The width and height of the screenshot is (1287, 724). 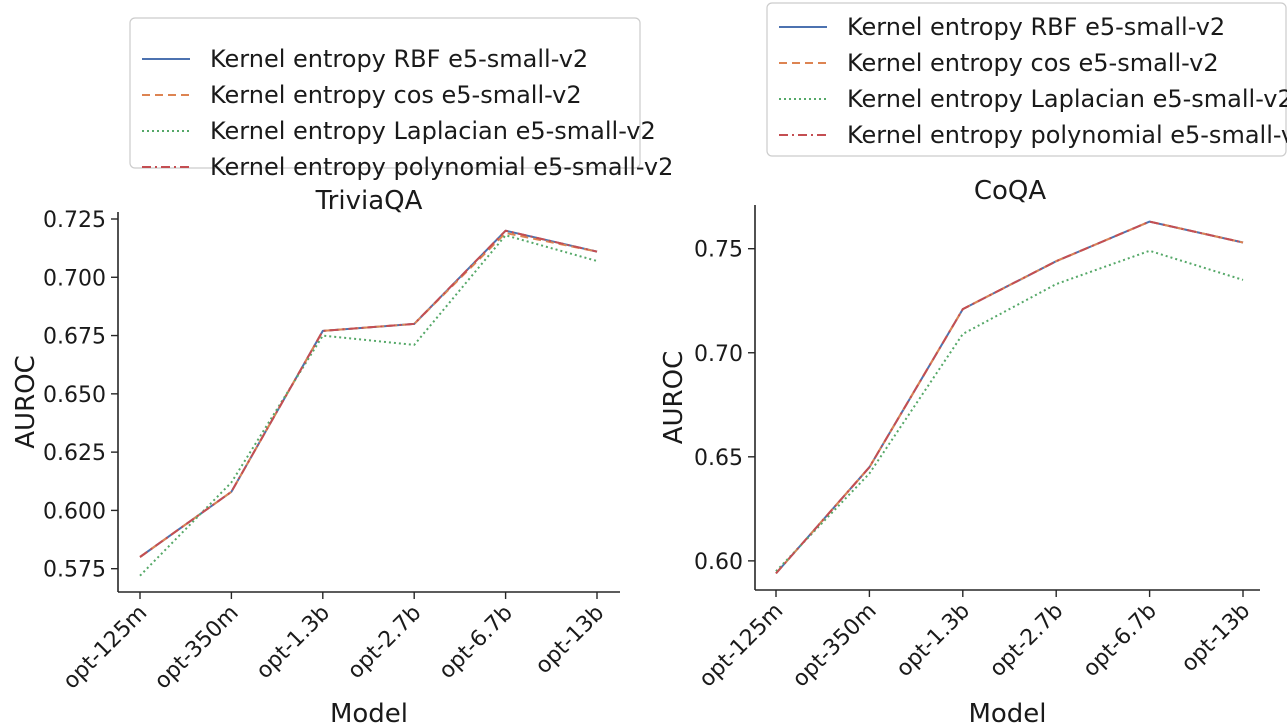 I want to click on y-tick-label: 0.70, so click(x=718, y=354).